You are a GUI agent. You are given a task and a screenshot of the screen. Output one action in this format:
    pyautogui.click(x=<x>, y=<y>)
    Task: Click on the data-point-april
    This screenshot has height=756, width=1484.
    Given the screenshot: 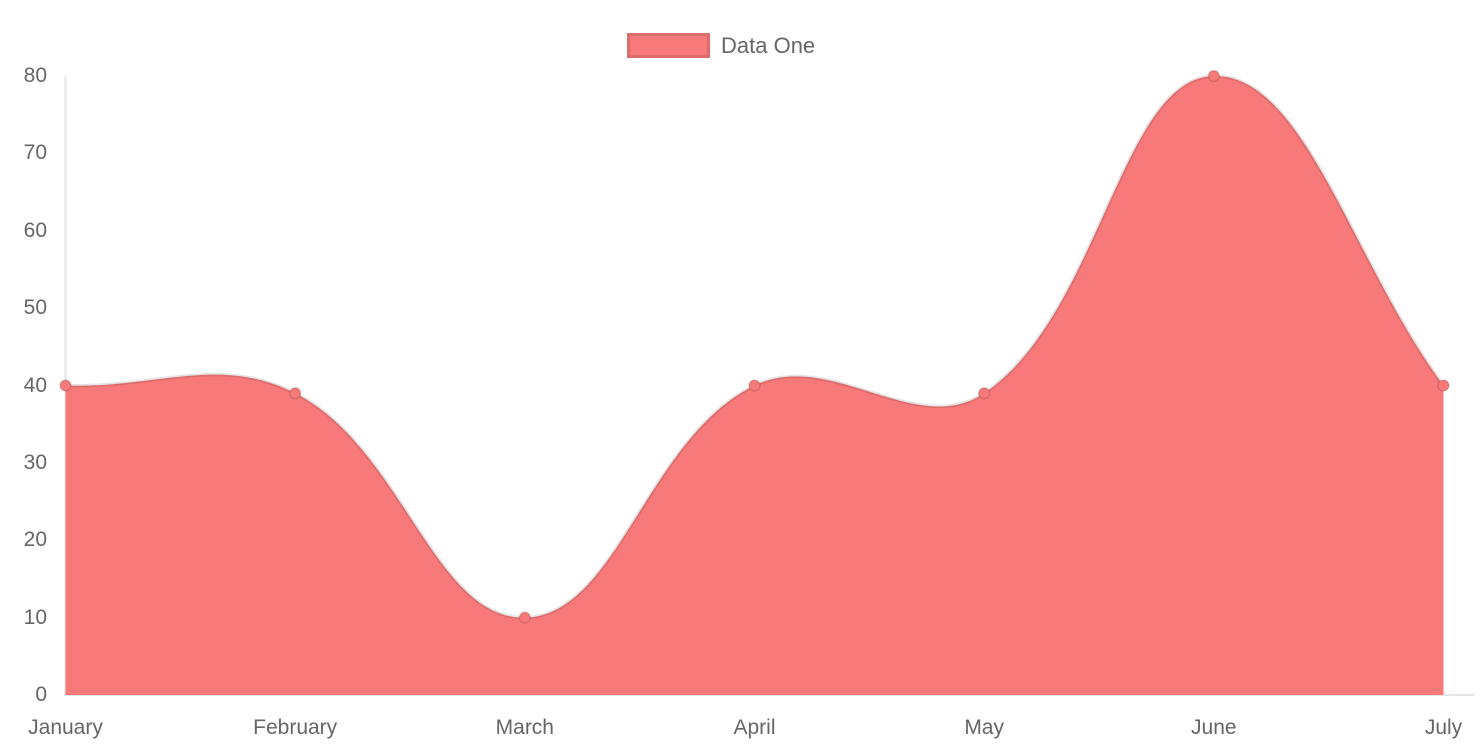 What is the action you would take?
    pyautogui.click(x=754, y=385)
    